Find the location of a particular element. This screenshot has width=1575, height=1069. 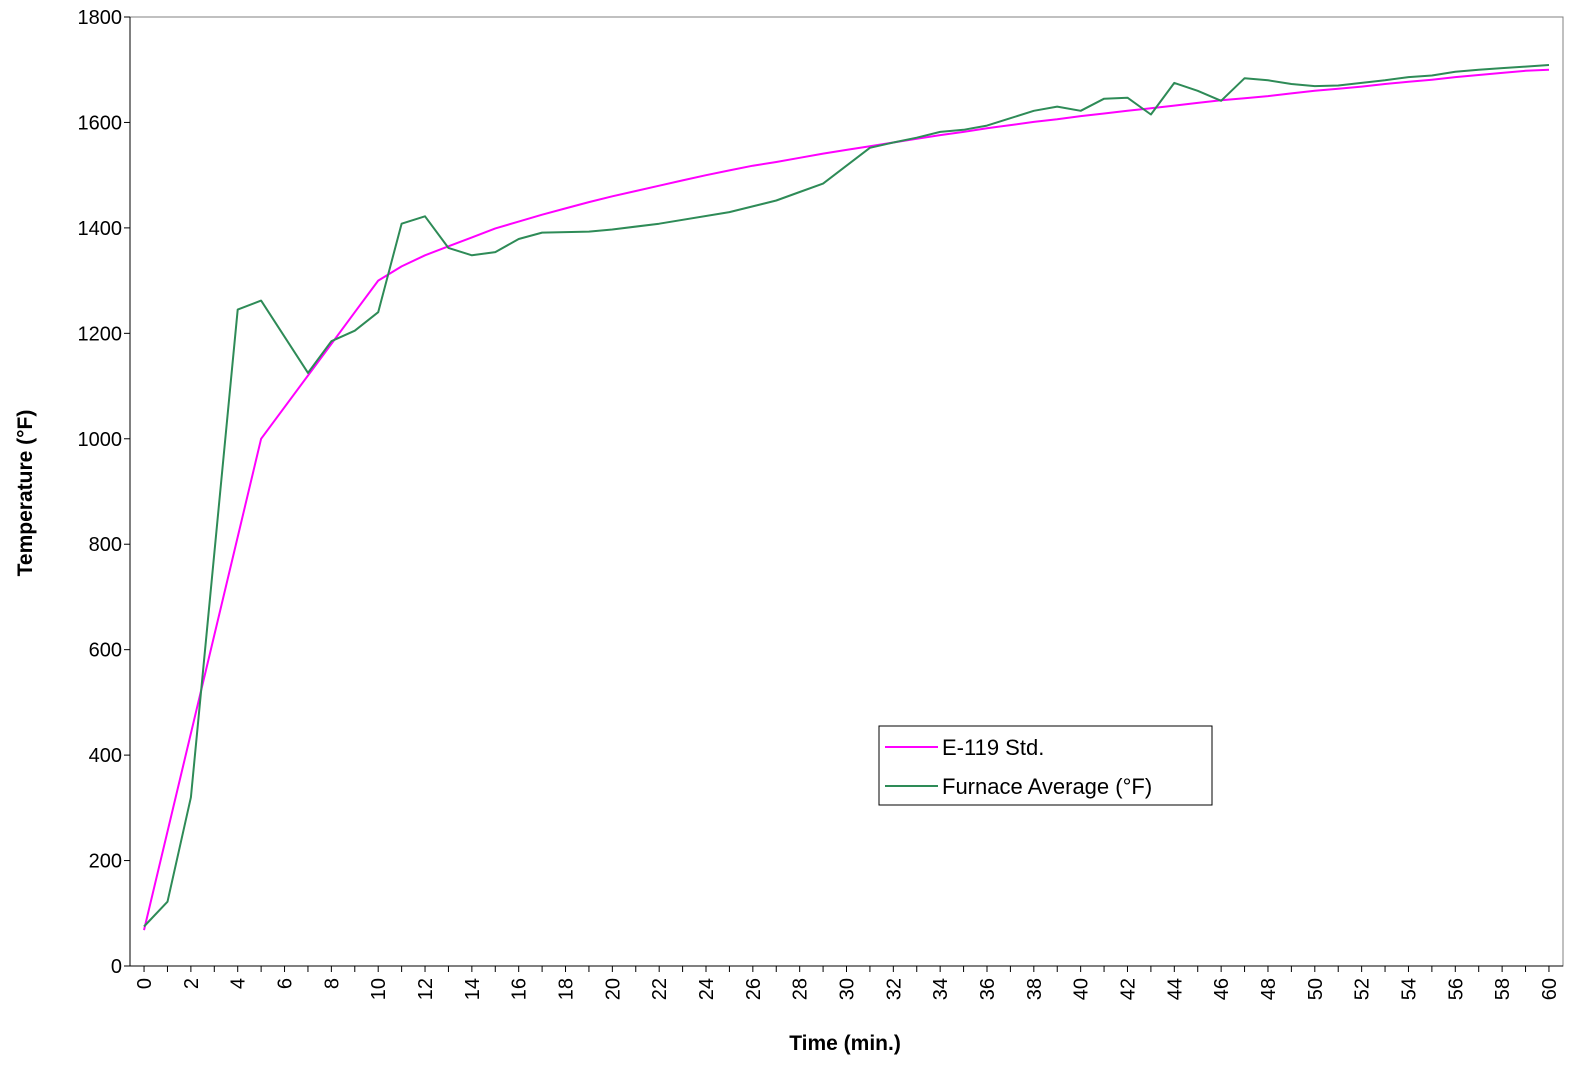

x-tick-label: 52 is located at coordinates (1363, 989).